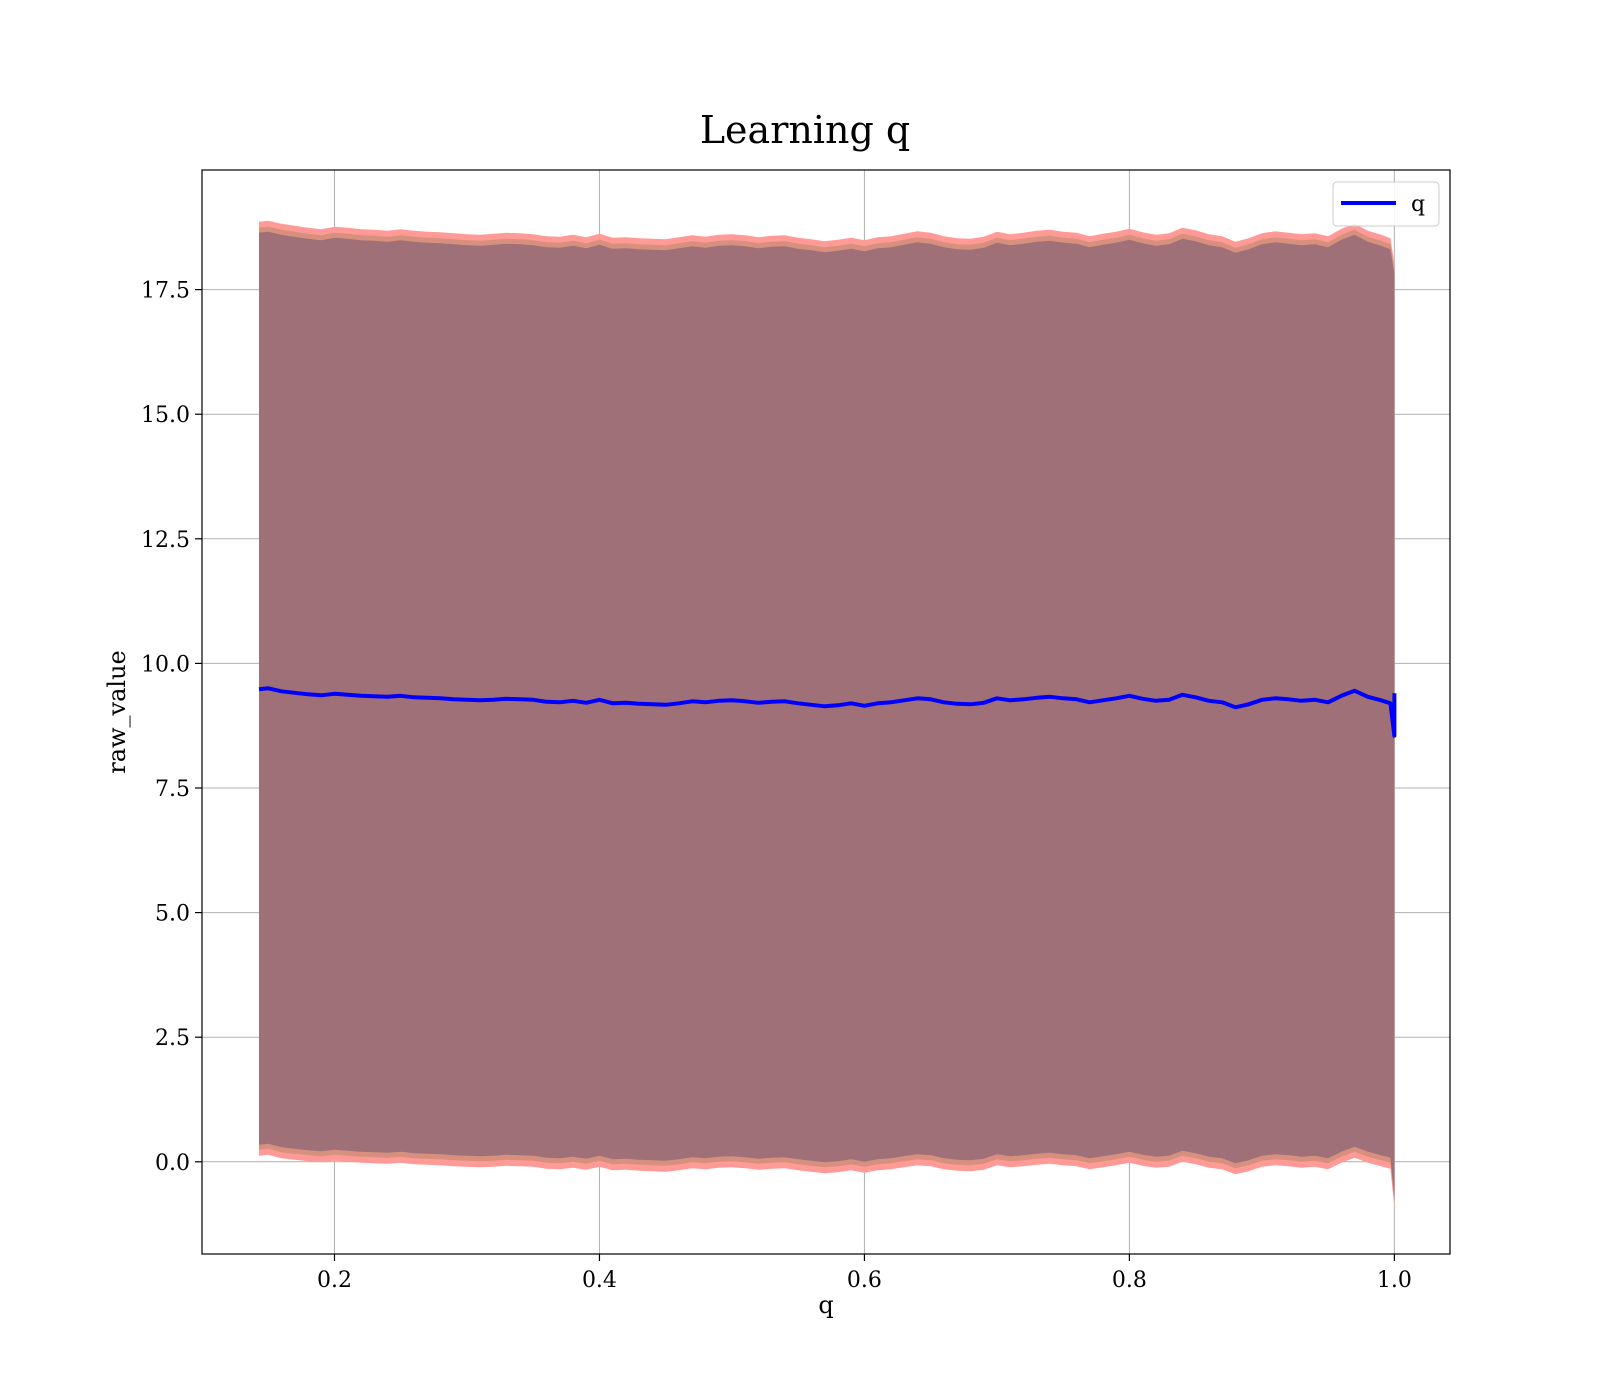 The width and height of the screenshot is (1600, 1400). What do you see at coordinates (172, 1163) in the screenshot?
I see `y-tick-label: 0.0` at bounding box center [172, 1163].